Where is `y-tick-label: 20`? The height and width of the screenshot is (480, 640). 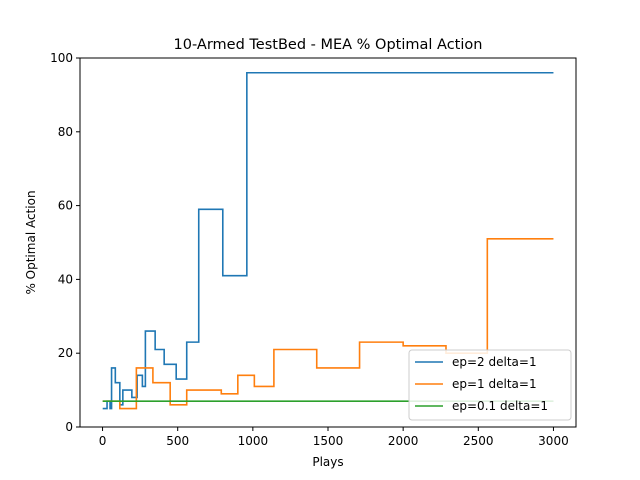 y-tick-label: 20 is located at coordinates (65, 353).